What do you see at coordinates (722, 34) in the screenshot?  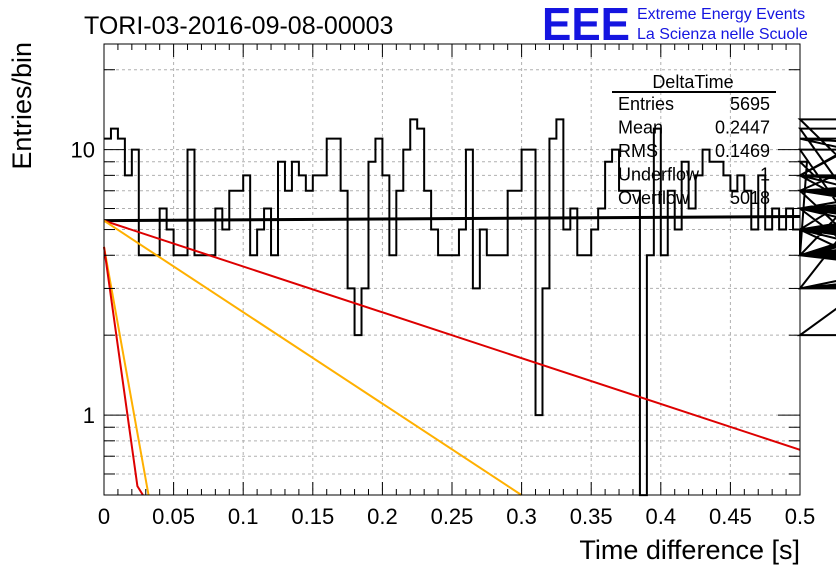 I see `logo-line-2: La Scienza nelle Scuole` at bounding box center [722, 34].